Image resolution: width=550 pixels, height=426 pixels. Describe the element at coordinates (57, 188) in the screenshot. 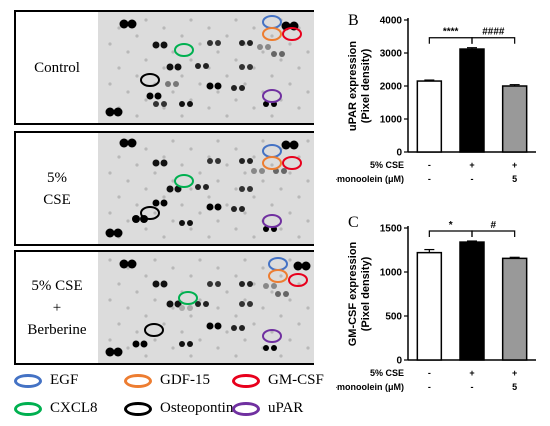

I see `row-label-cse: 5% CSE` at that location.